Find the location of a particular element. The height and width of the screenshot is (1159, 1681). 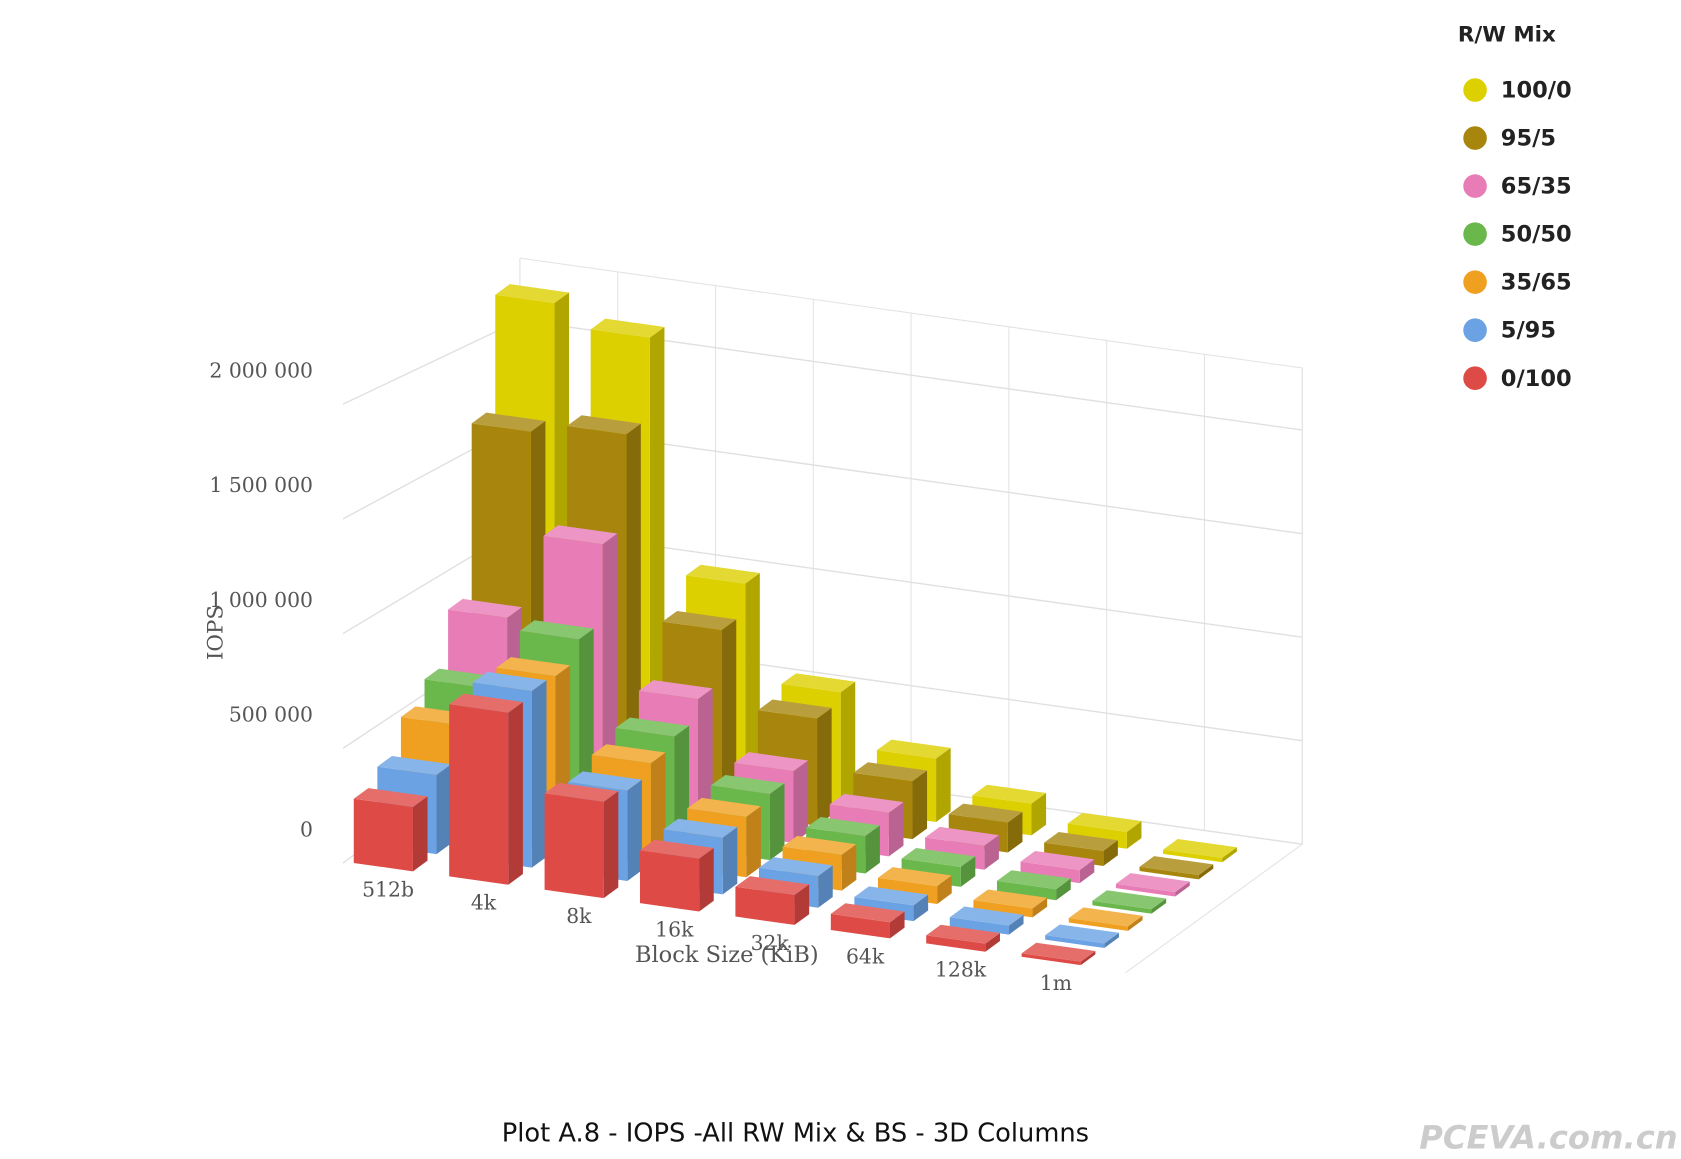

legend-label: 100/0 is located at coordinates (1536, 91).